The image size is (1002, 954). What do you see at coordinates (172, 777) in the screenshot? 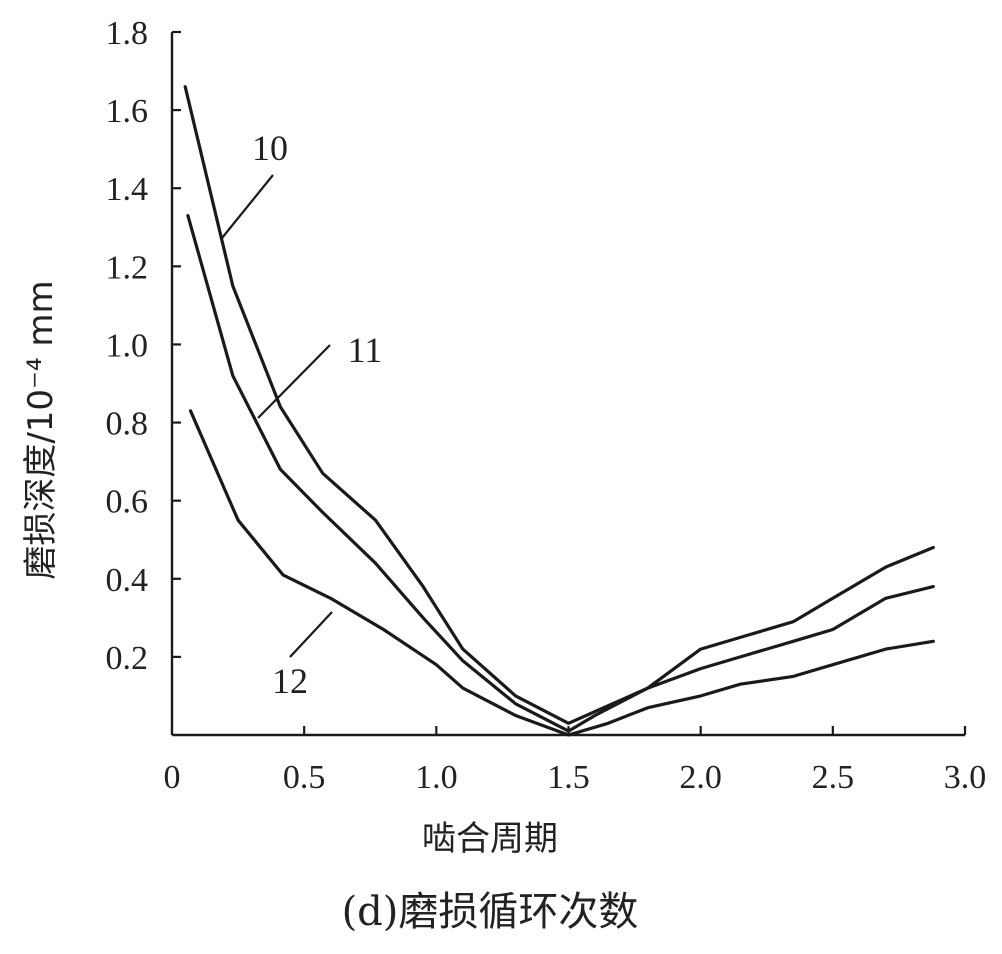
I see `x-tick-label: 0` at bounding box center [172, 777].